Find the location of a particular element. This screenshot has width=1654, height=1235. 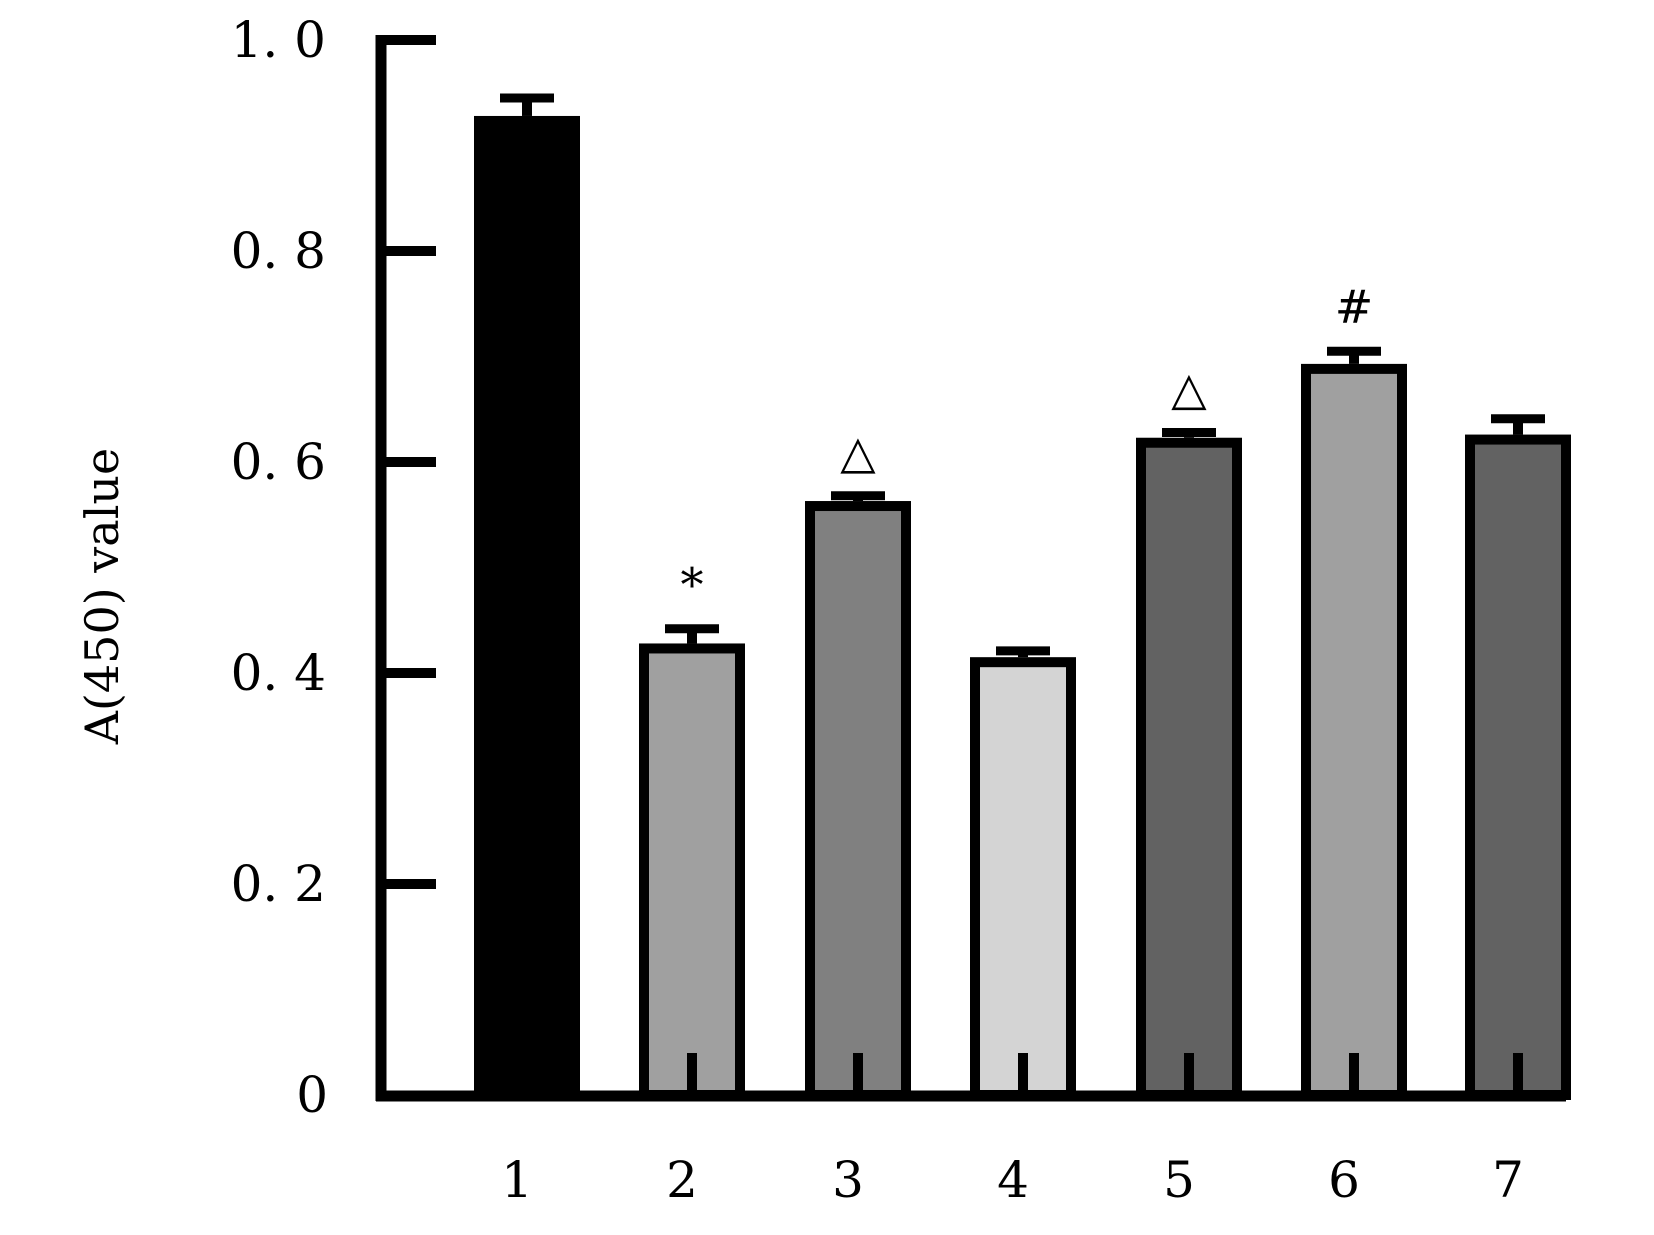

x-tick-label-1: 1 is located at coordinates (517, 1180).